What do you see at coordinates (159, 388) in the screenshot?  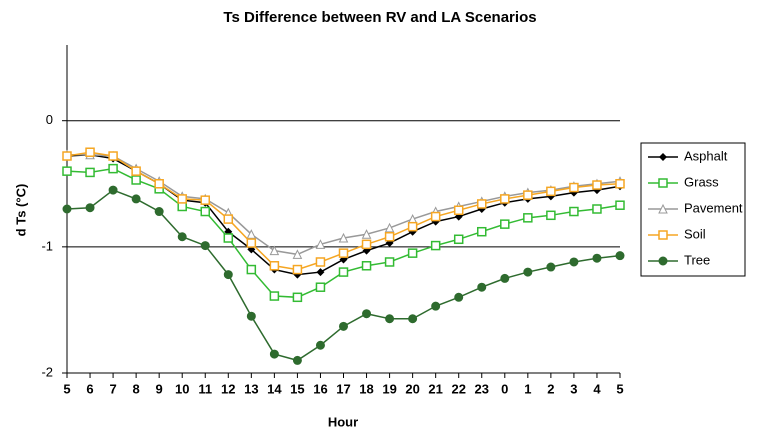 I see `x-tick-label: 9` at bounding box center [159, 388].